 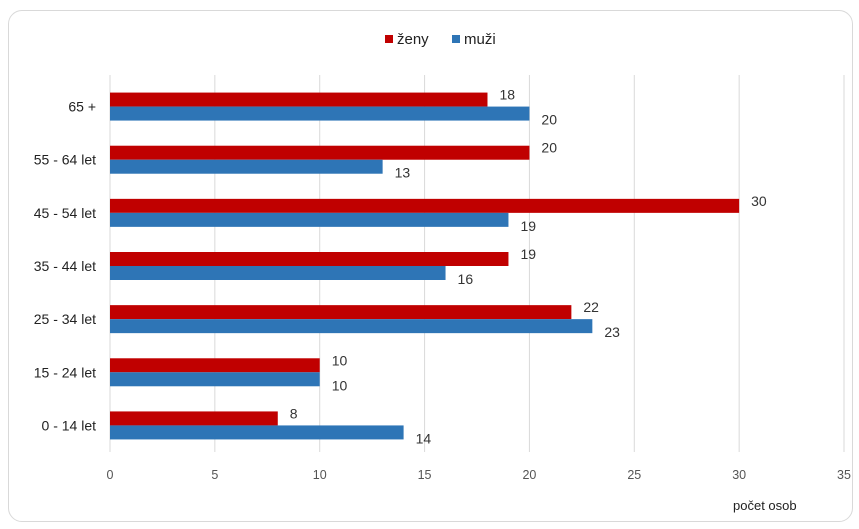 I want to click on category-label: 15 - 24 let, so click(x=65, y=372).